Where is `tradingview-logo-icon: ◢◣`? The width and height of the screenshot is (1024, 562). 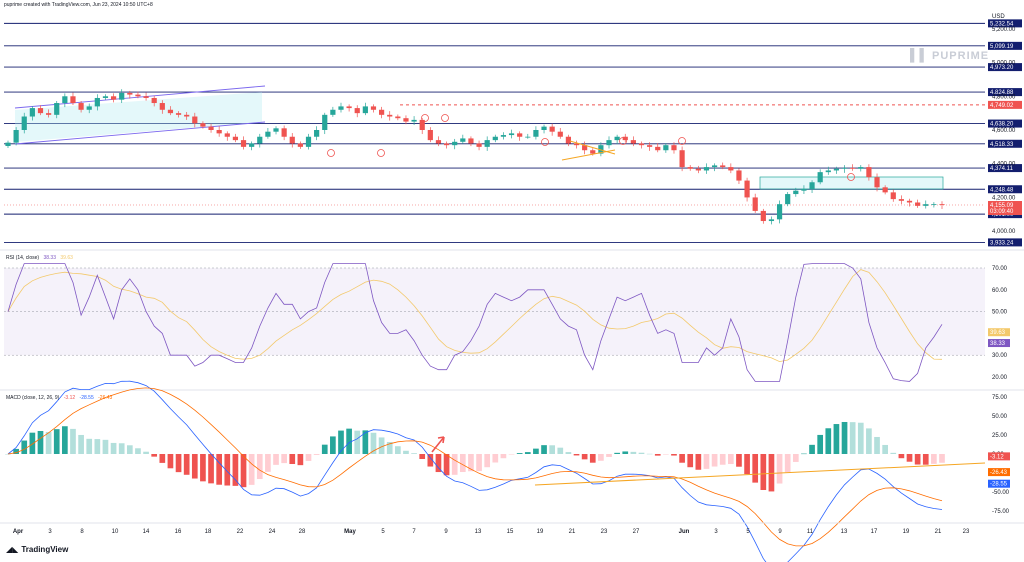 tradingview-logo-icon: ◢◣ is located at coordinates (12, 549).